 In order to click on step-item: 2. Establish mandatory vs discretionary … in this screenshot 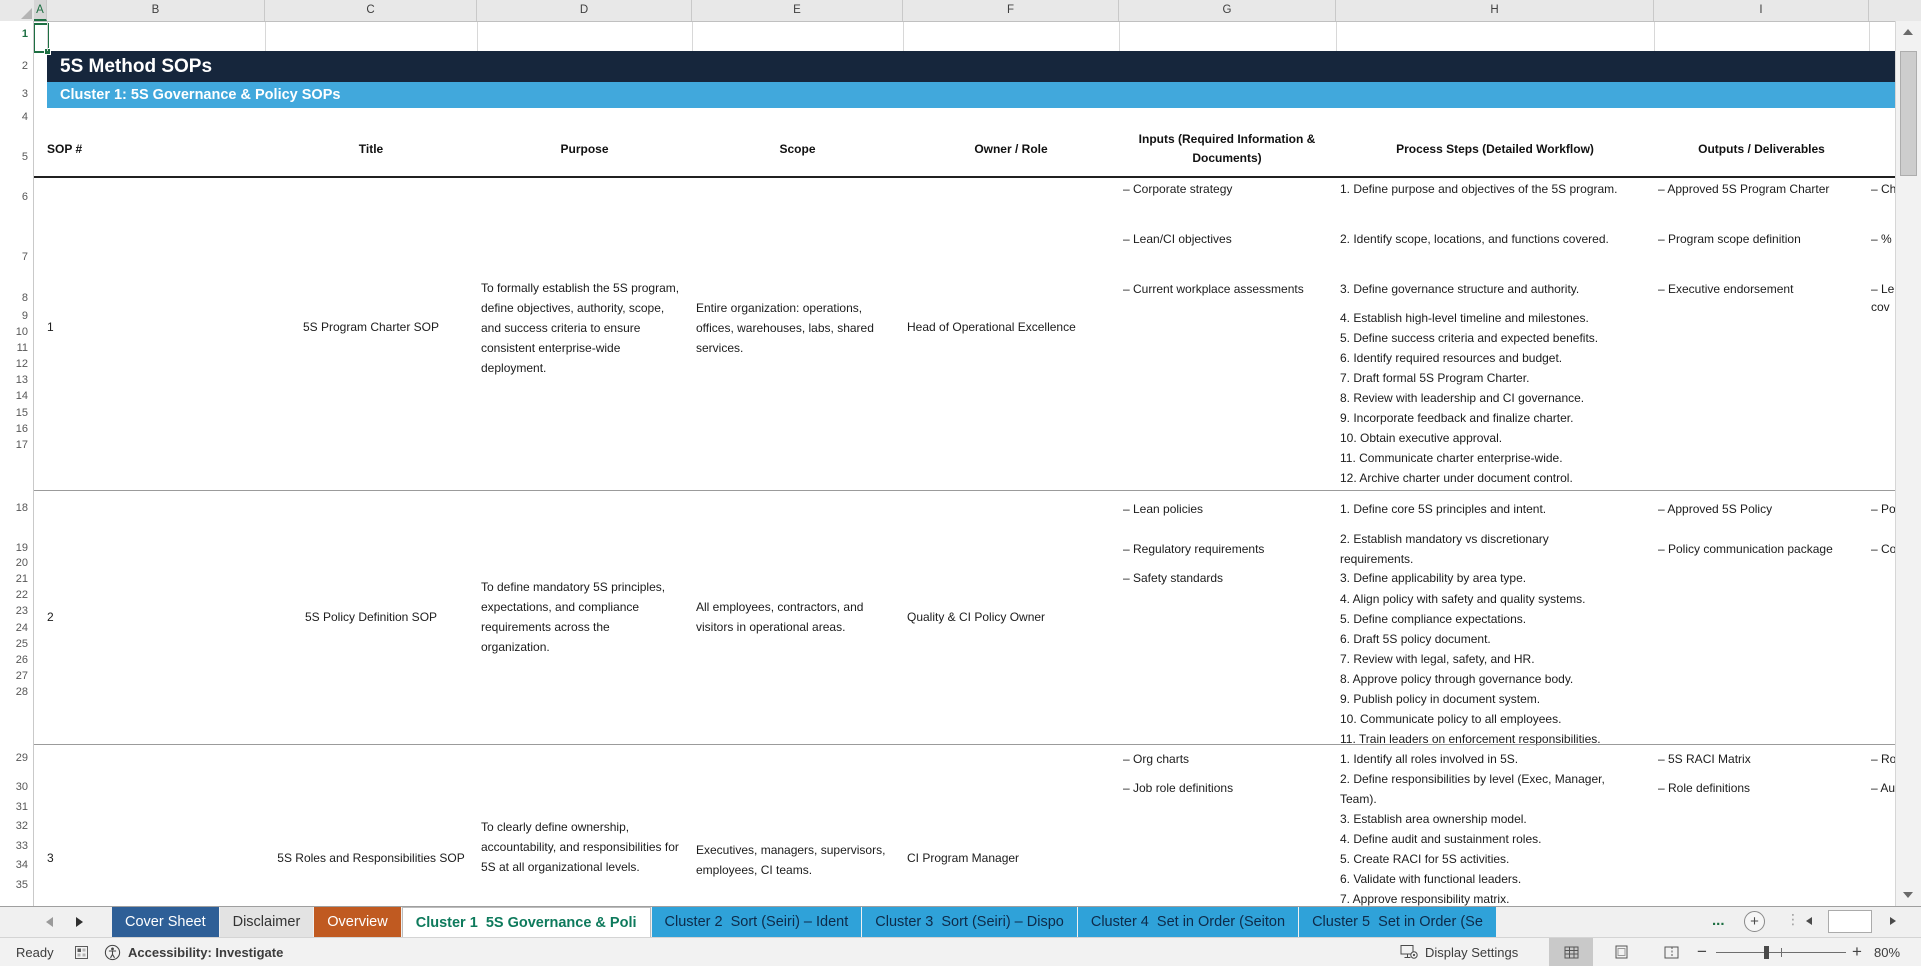, I will do `click(1444, 549)`.